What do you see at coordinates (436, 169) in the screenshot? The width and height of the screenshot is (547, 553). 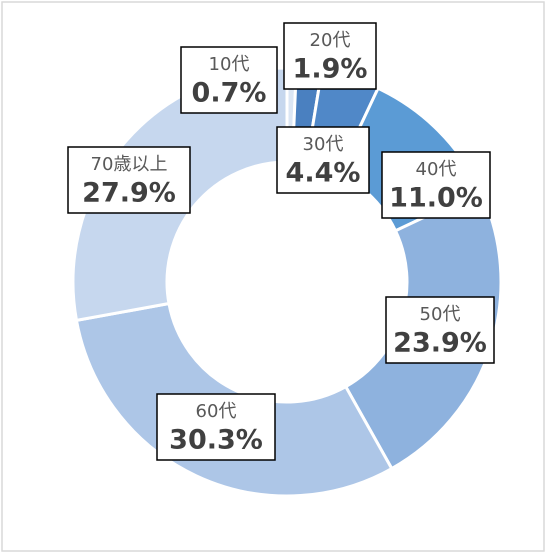 I see `data-label-category: 40代` at bounding box center [436, 169].